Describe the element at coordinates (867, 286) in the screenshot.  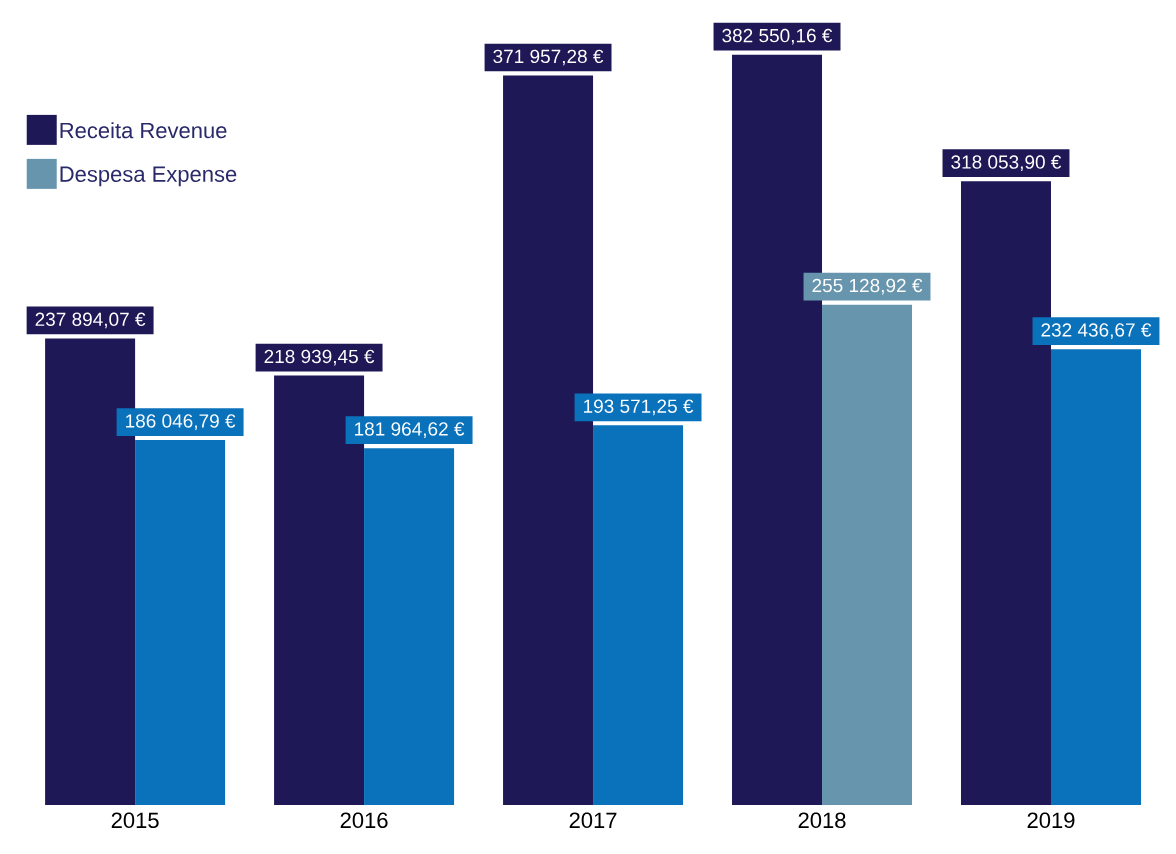
I see `data-label: 255 128,92 €` at that location.